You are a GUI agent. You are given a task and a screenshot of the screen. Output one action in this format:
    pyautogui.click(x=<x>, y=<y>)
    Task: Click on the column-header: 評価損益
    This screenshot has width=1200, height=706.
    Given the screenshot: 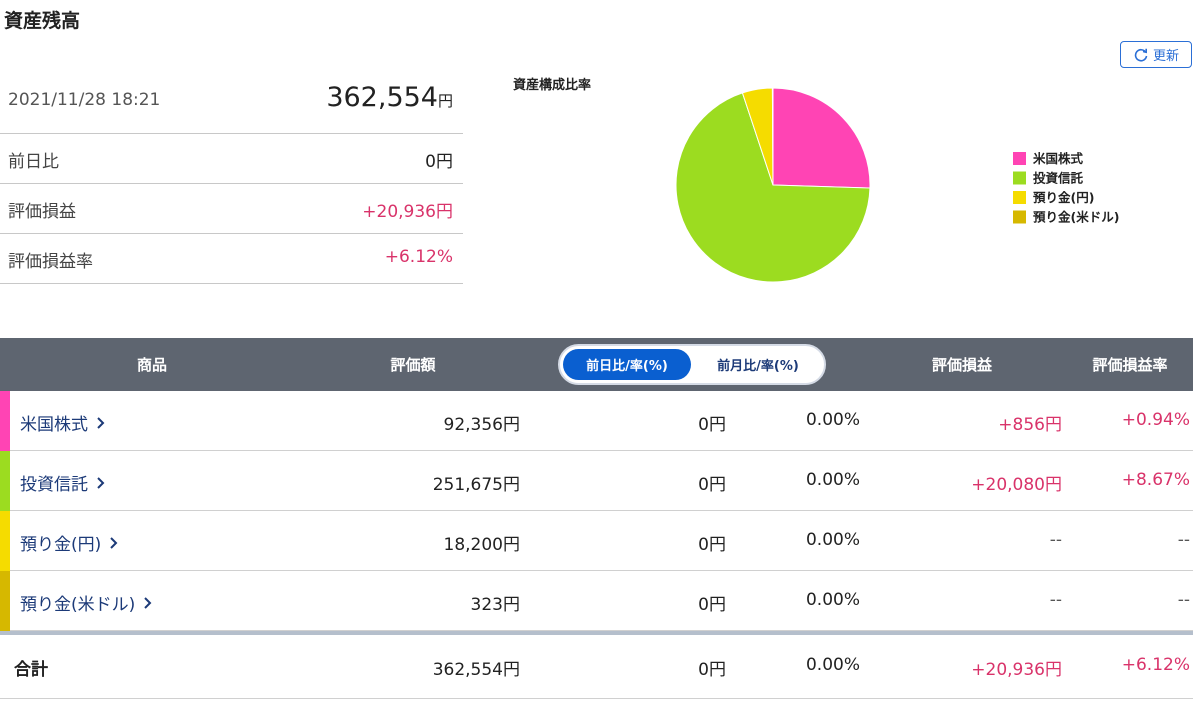 What is the action you would take?
    pyautogui.click(x=961, y=365)
    